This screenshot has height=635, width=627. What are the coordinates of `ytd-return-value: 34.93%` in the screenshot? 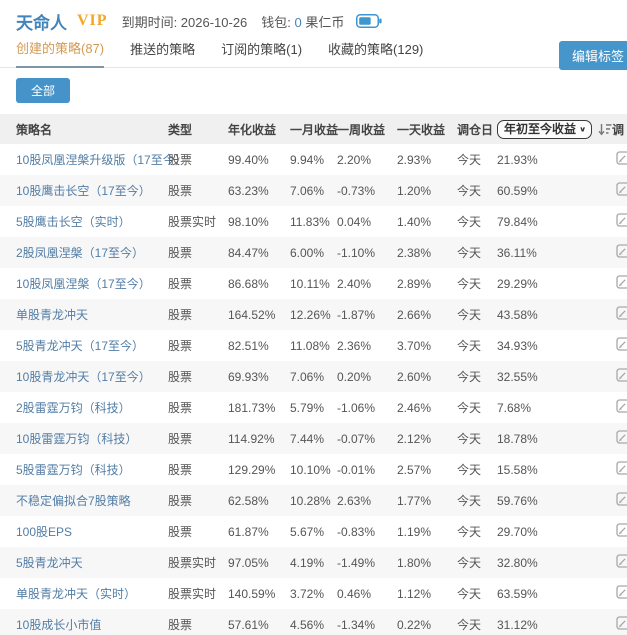 It's located at (517, 345).